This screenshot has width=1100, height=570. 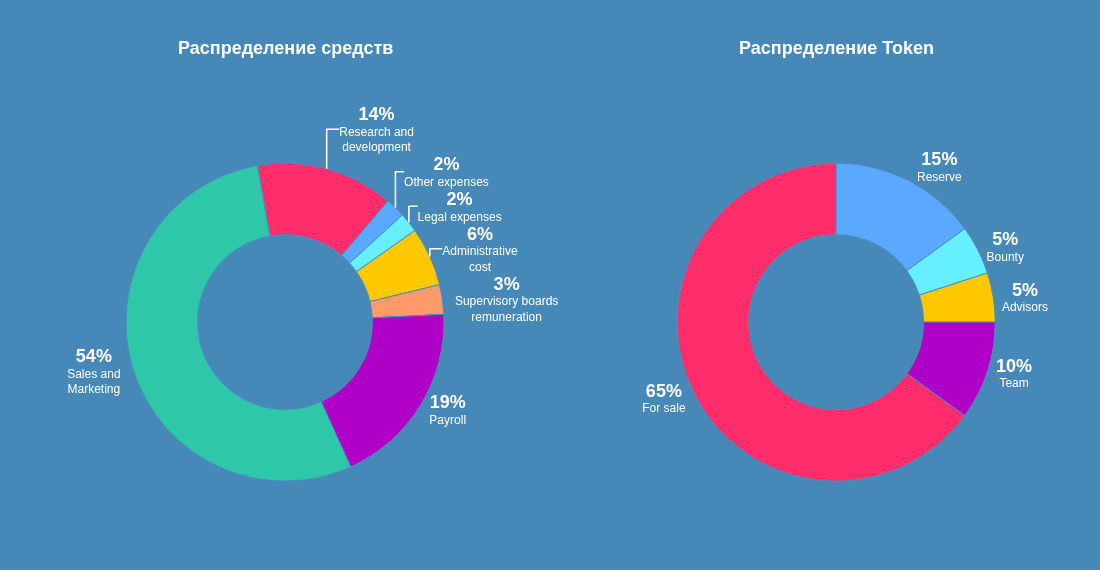 What do you see at coordinates (1005, 256) in the screenshot?
I see `slice-label: Bounty` at bounding box center [1005, 256].